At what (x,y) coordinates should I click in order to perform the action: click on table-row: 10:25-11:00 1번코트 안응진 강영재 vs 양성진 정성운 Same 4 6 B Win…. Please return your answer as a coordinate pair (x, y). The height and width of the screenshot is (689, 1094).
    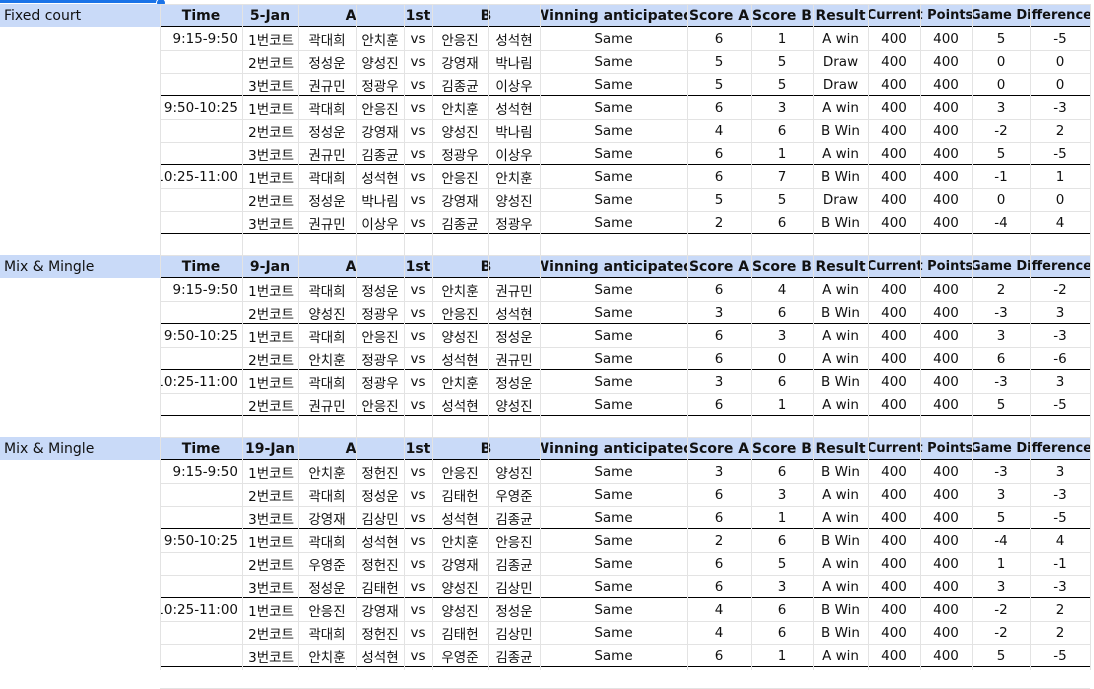
    Looking at the image, I should click on (547, 609).